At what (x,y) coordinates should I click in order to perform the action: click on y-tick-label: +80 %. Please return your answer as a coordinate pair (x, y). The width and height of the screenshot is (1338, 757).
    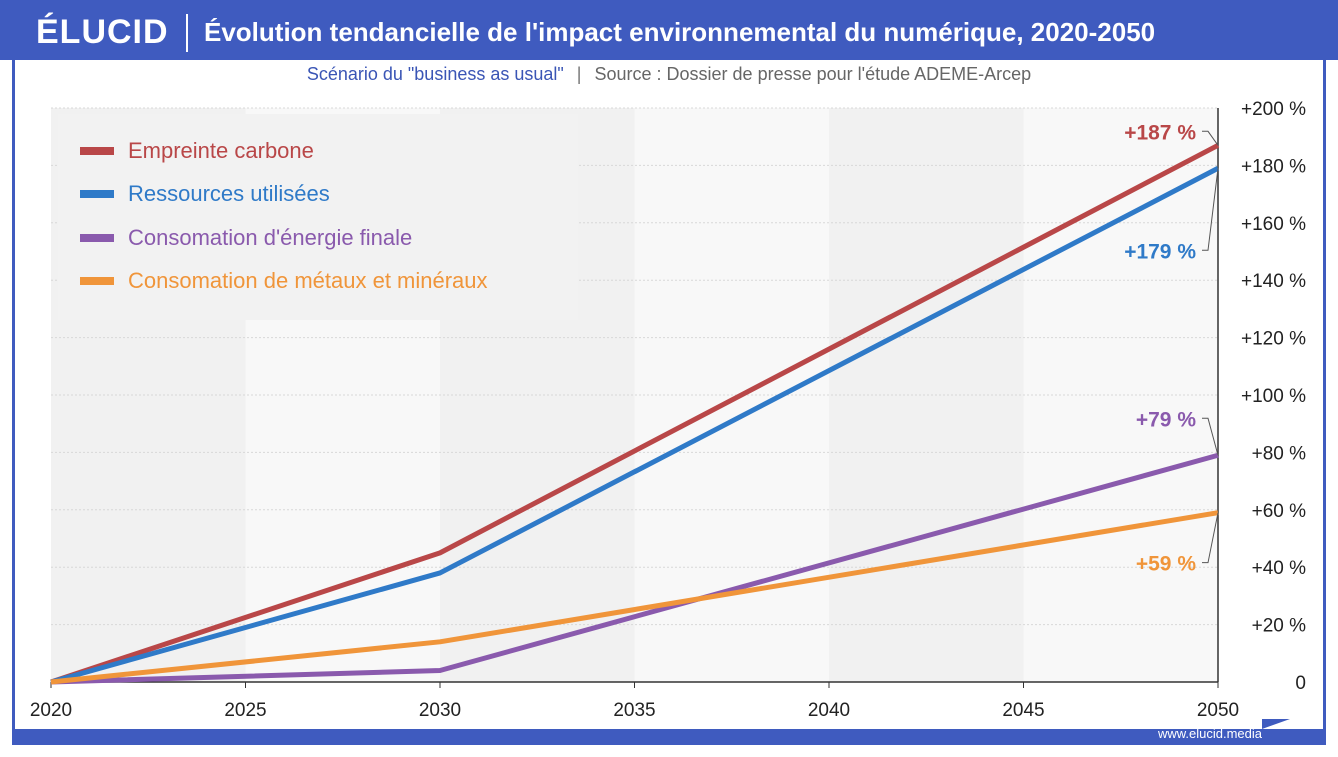
    Looking at the image, I should click on (1279, 453).